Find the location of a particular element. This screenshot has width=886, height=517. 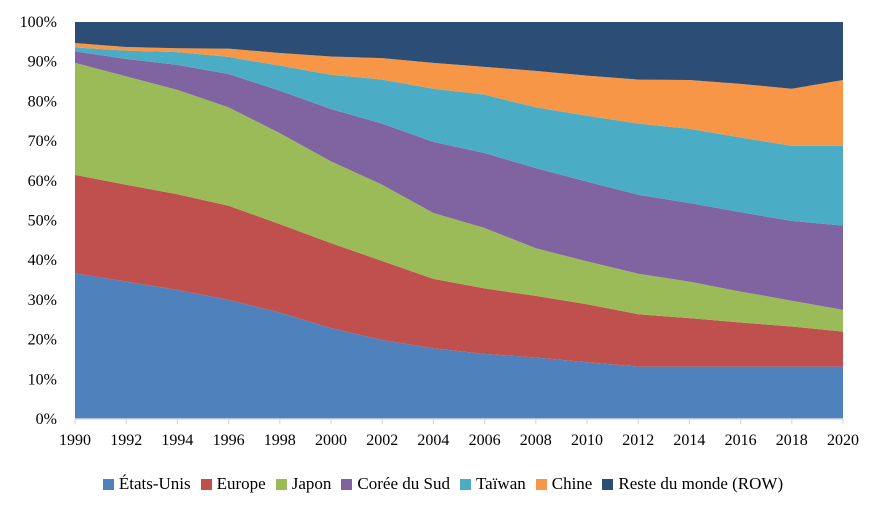

y-tick-label: 10% is located at coordinates (42, 379).